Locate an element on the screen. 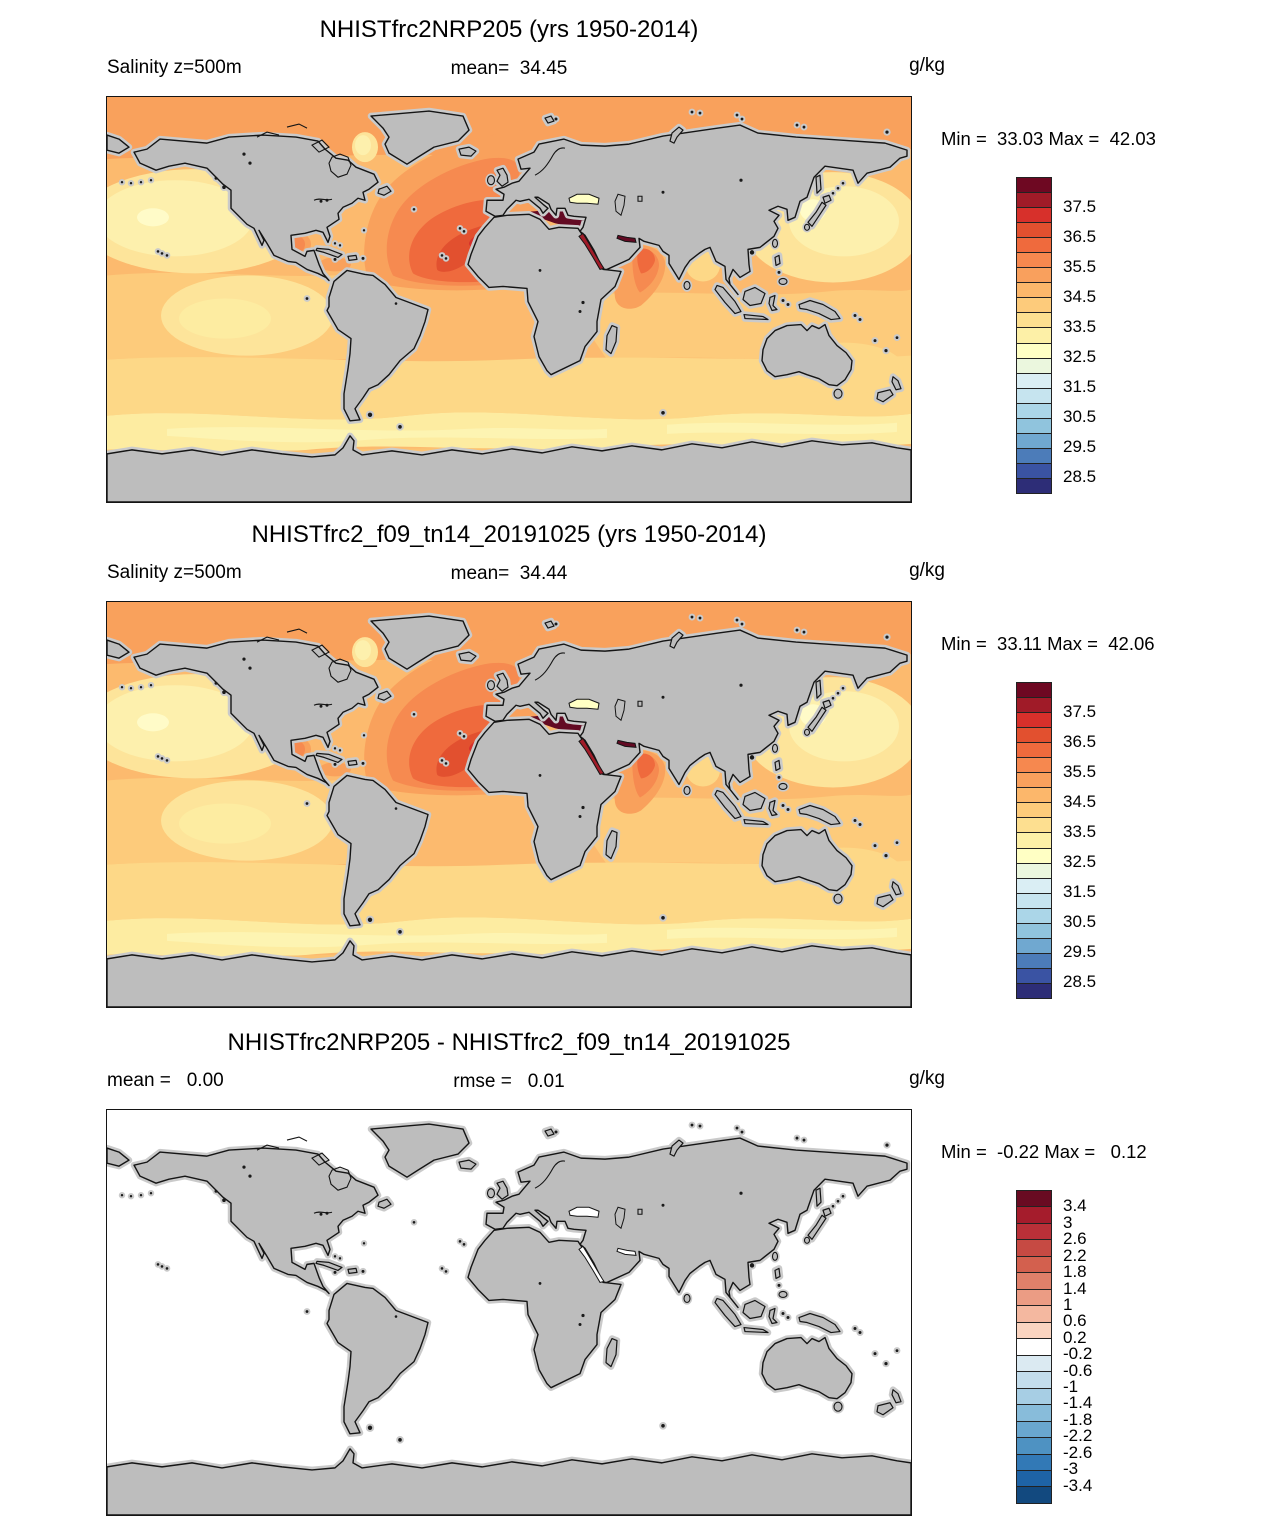  panel-1-title: NHISTfrc2NRP205 (yrs 1950-2014) is located at coordinates (509, 29).